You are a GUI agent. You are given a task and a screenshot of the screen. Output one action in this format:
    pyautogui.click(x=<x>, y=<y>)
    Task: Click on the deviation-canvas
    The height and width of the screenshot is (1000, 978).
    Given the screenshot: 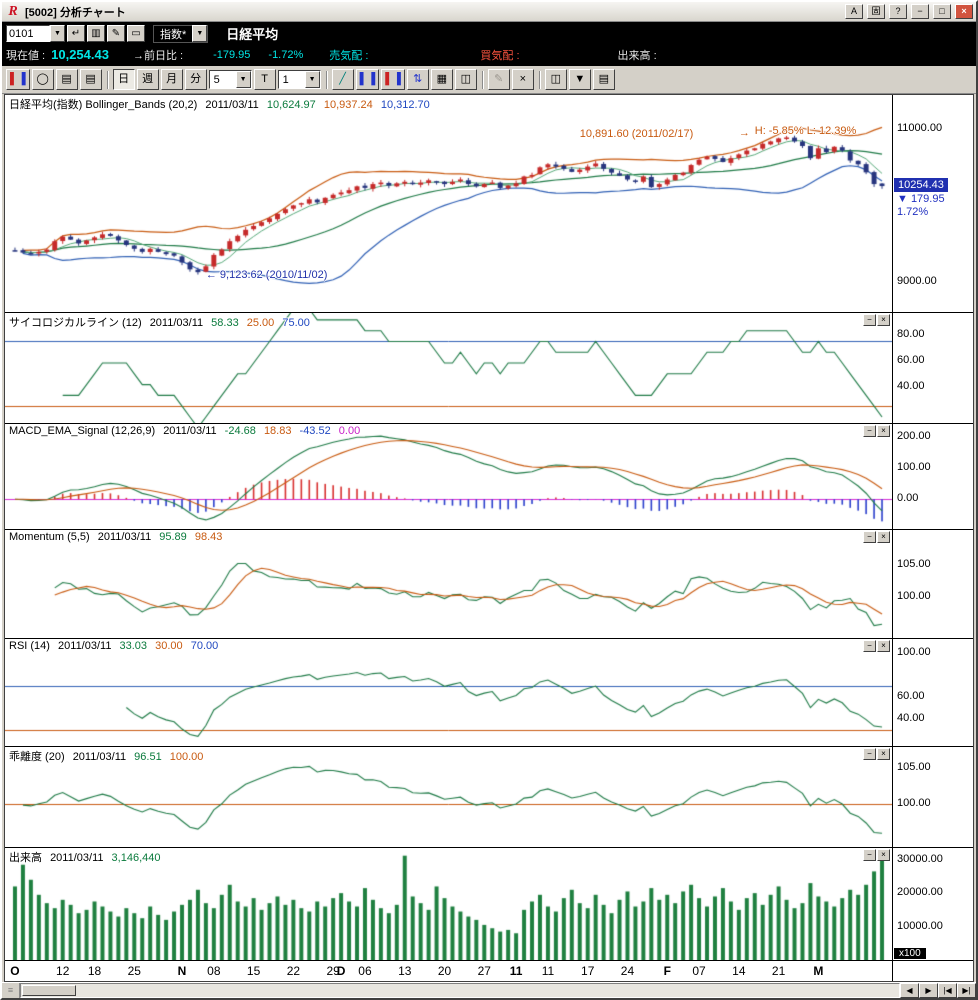 What is the action you would take?
    pyautogui.click(x=448, y=797)
    